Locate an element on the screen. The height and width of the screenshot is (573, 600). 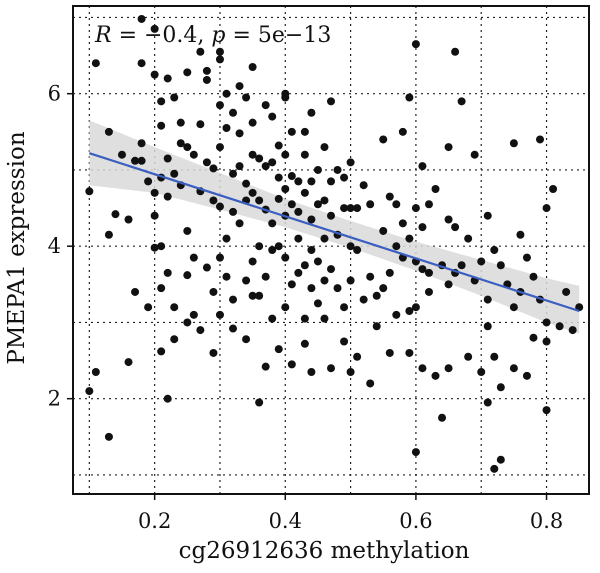
stat-annotation: R = −0.4, p = 5e−13 is located at coordinates (212, 35).